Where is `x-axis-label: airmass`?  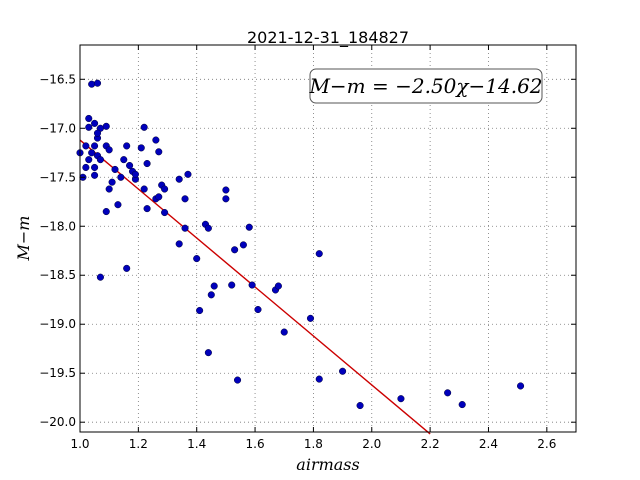
x-axis-label: airmass is located at coordinates (327, 464).